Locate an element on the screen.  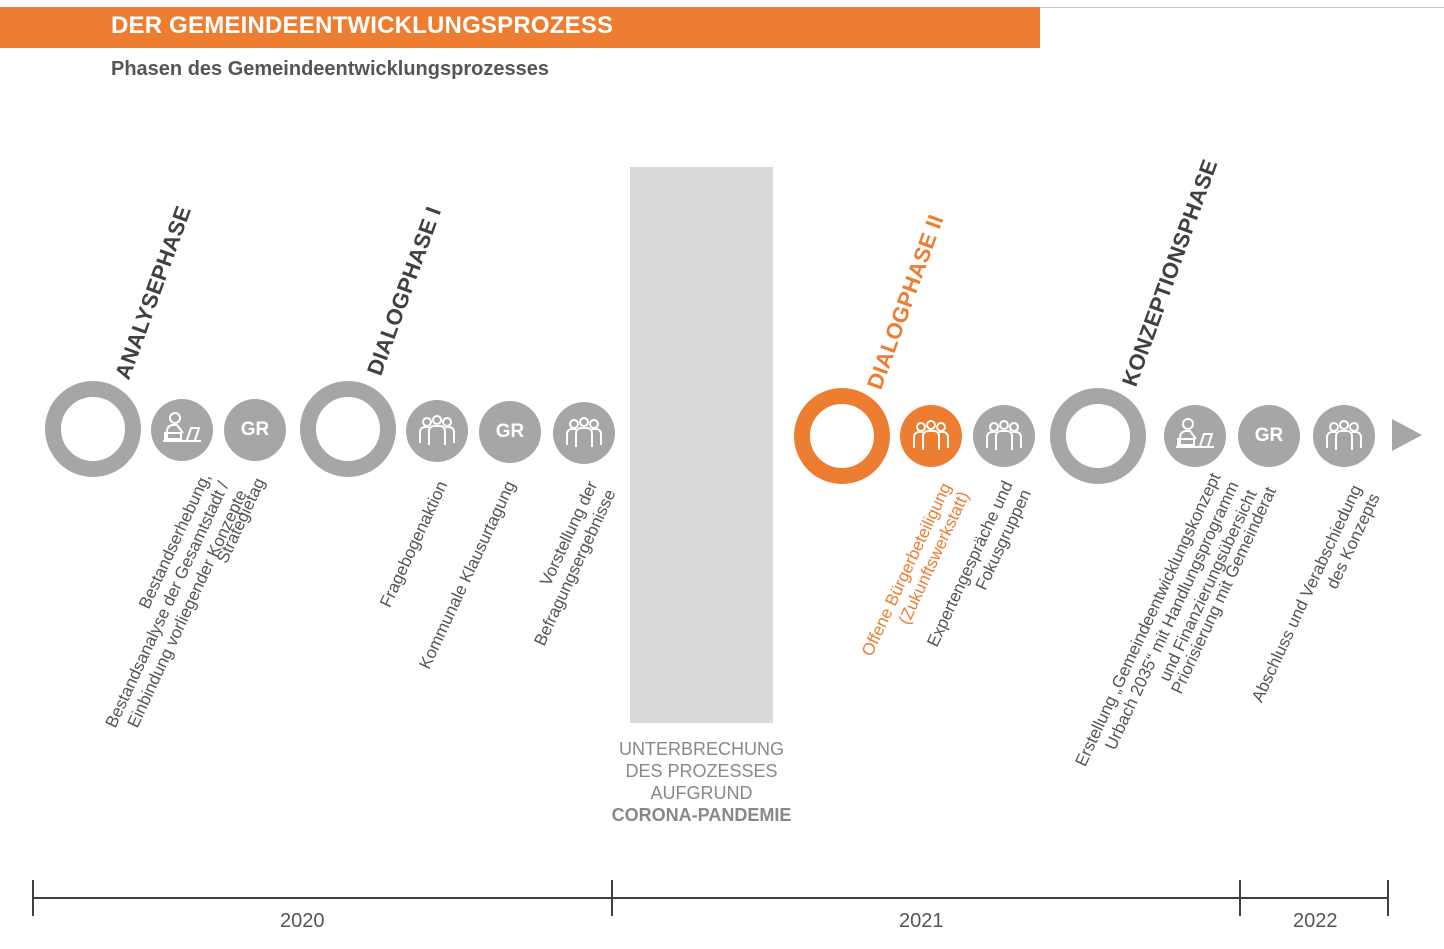
step-icon-9: GR is located at coordinates (1269, 436).